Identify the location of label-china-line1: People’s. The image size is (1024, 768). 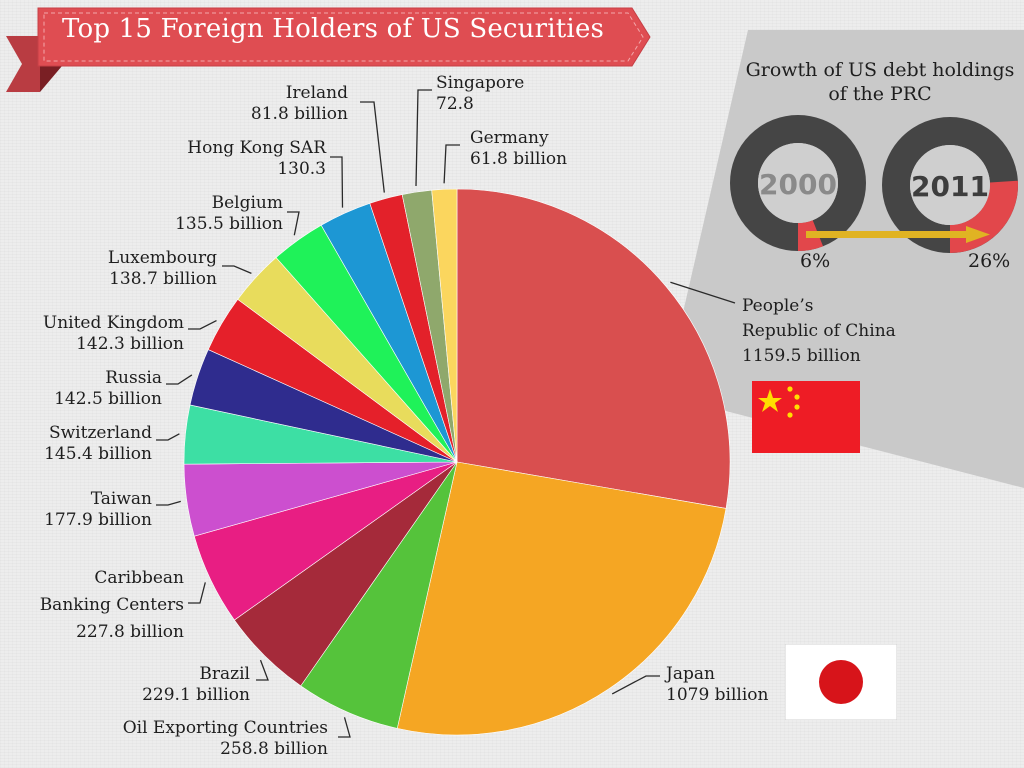
(778, 306).